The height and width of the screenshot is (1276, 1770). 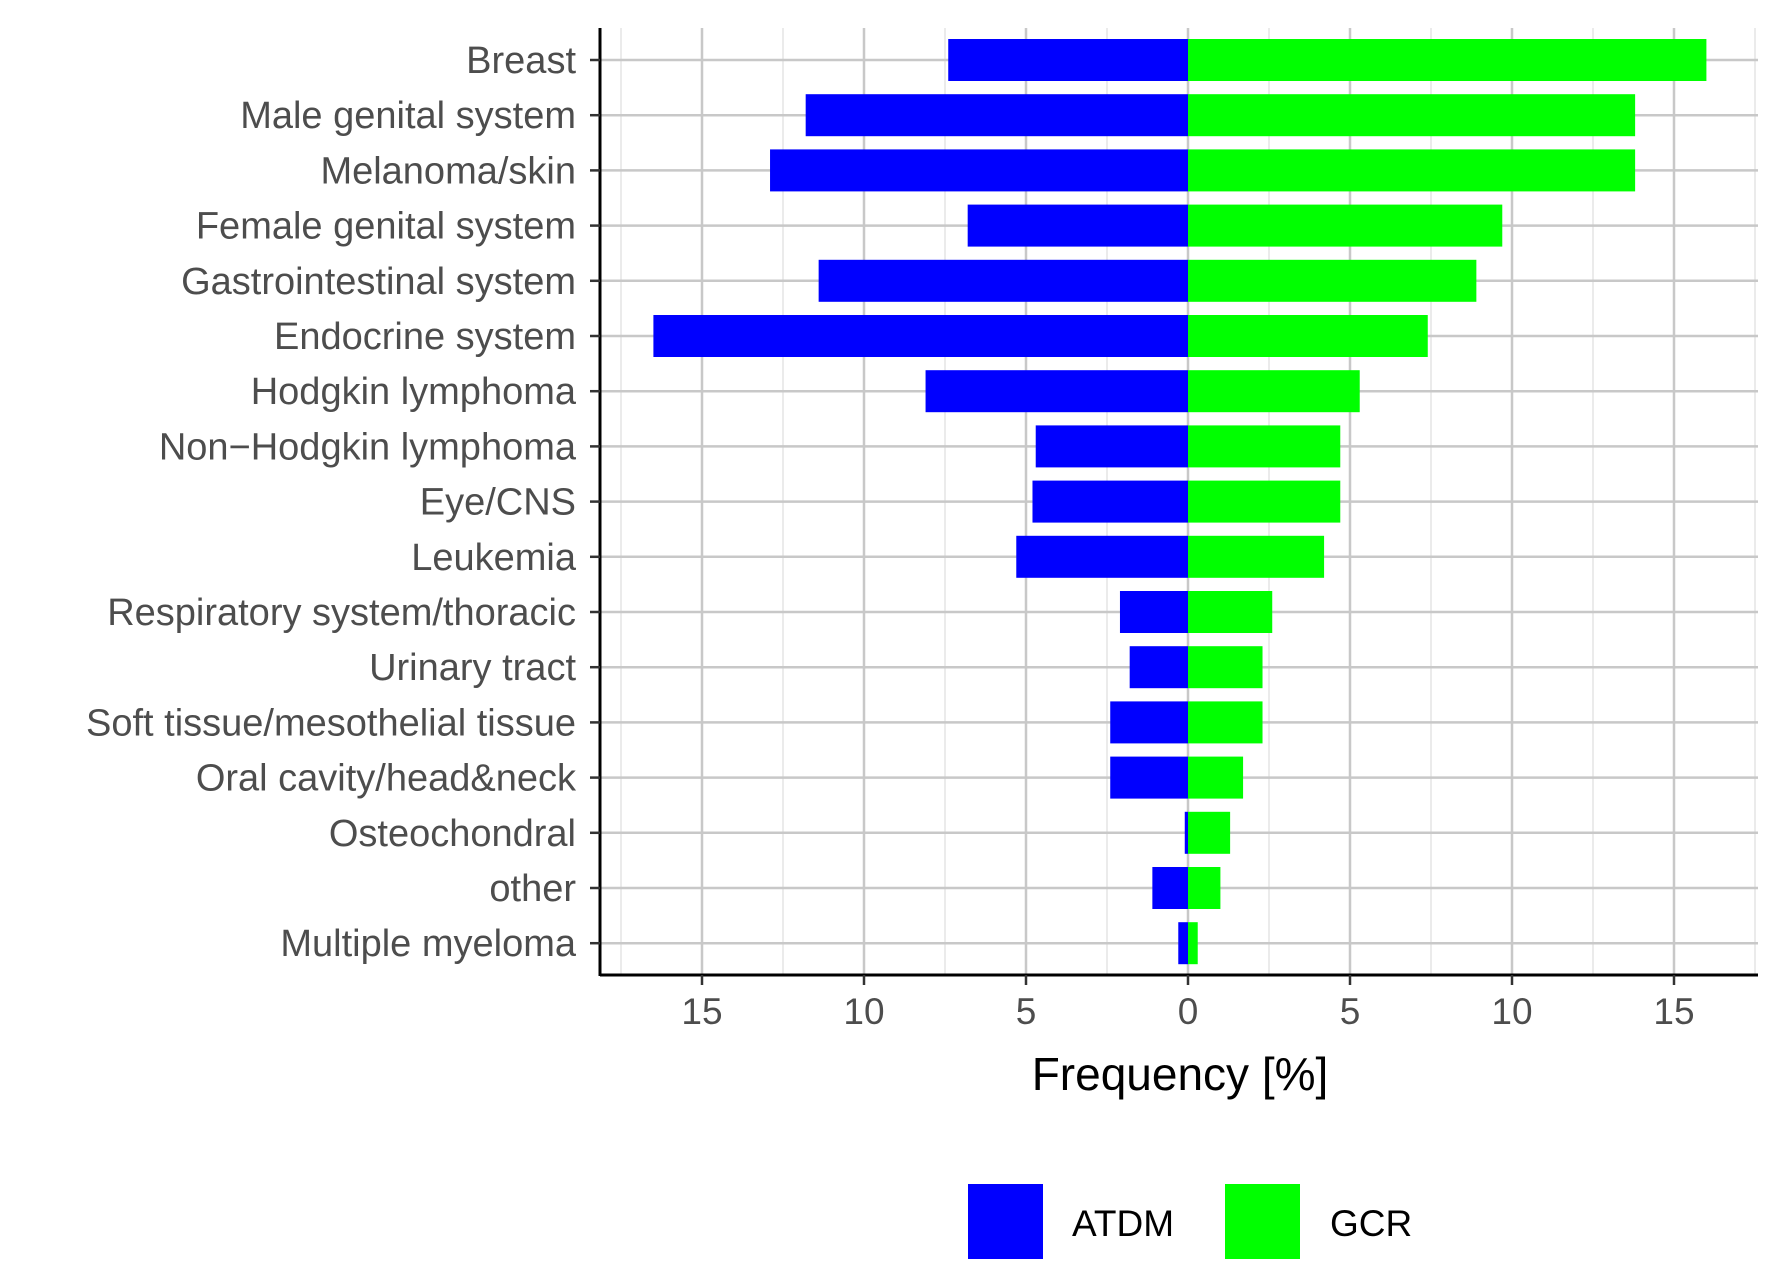 I want to click on legend-swatch-gcr, so click(x=1262, y=1221).